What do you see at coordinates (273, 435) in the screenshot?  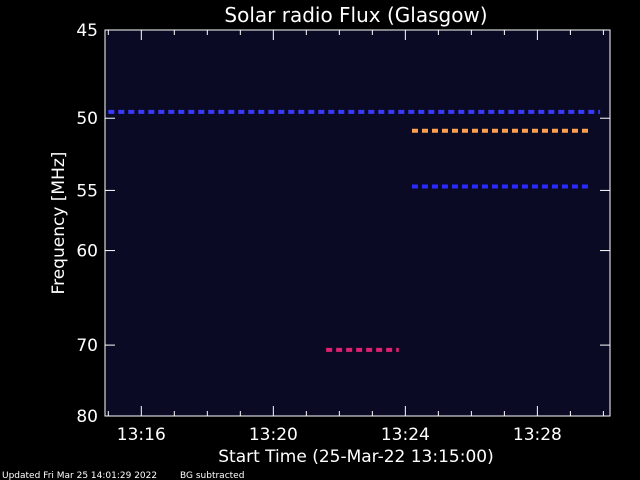 I see `x-tick-label: 13:20` at bounding box center [273, 435].